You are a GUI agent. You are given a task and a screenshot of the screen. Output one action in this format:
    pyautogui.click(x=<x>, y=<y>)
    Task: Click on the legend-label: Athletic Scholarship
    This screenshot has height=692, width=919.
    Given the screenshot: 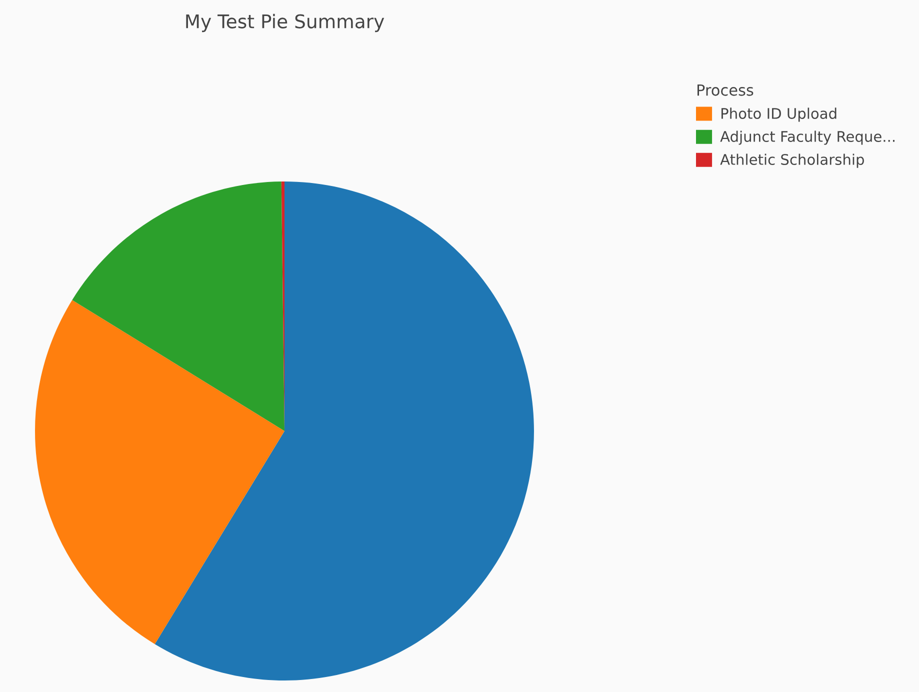 What is the action you would take?
    pyautogui.click(x=792, y=161)
    